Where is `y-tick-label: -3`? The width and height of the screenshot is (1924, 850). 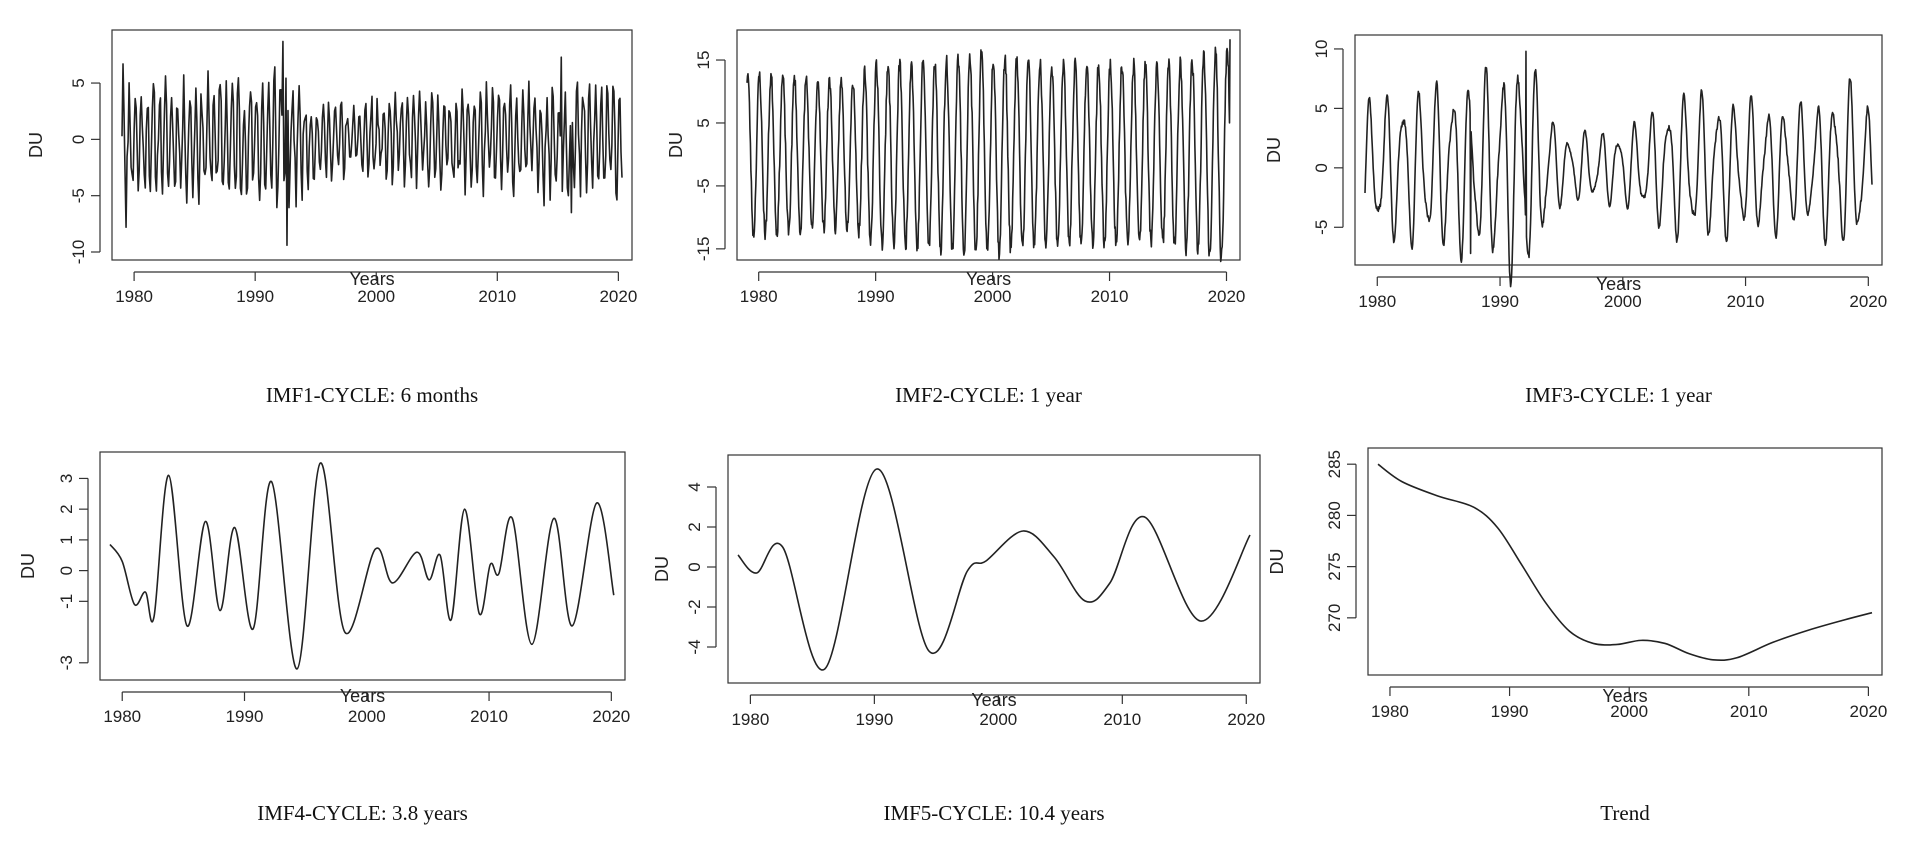
y-tick-label: -3 is located at coordinates (66, 662).